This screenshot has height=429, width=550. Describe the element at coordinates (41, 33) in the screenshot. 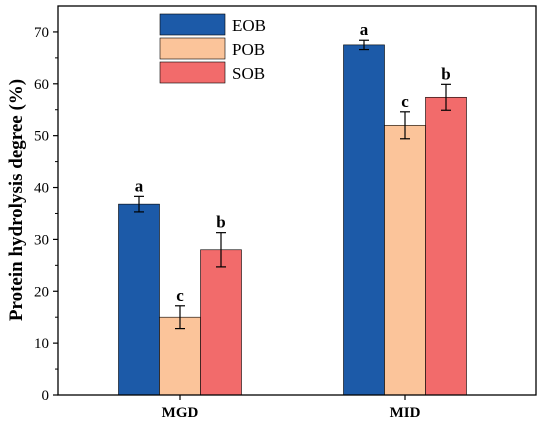

I see `y-tick-label-70: 70` at that location.